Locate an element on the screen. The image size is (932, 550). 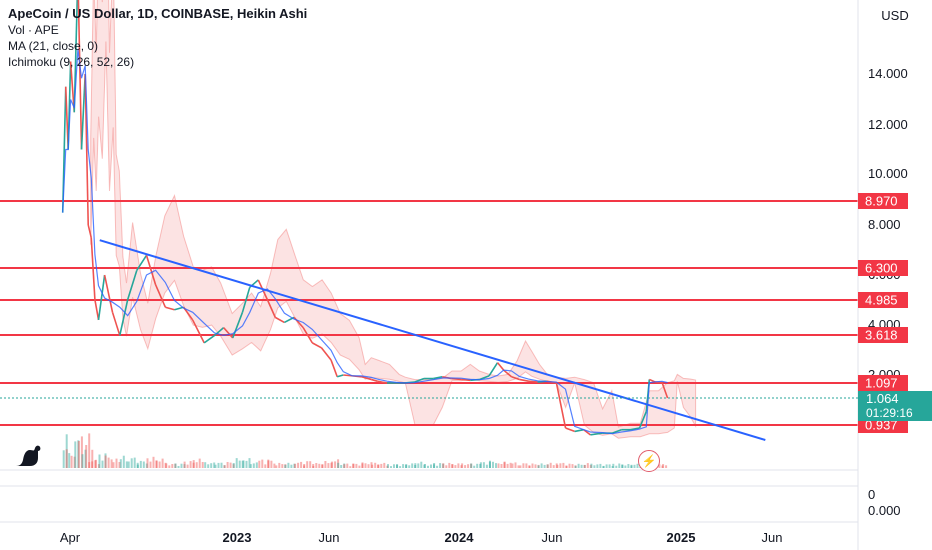
time-label: 2025 is located at coordinates (681, 537).